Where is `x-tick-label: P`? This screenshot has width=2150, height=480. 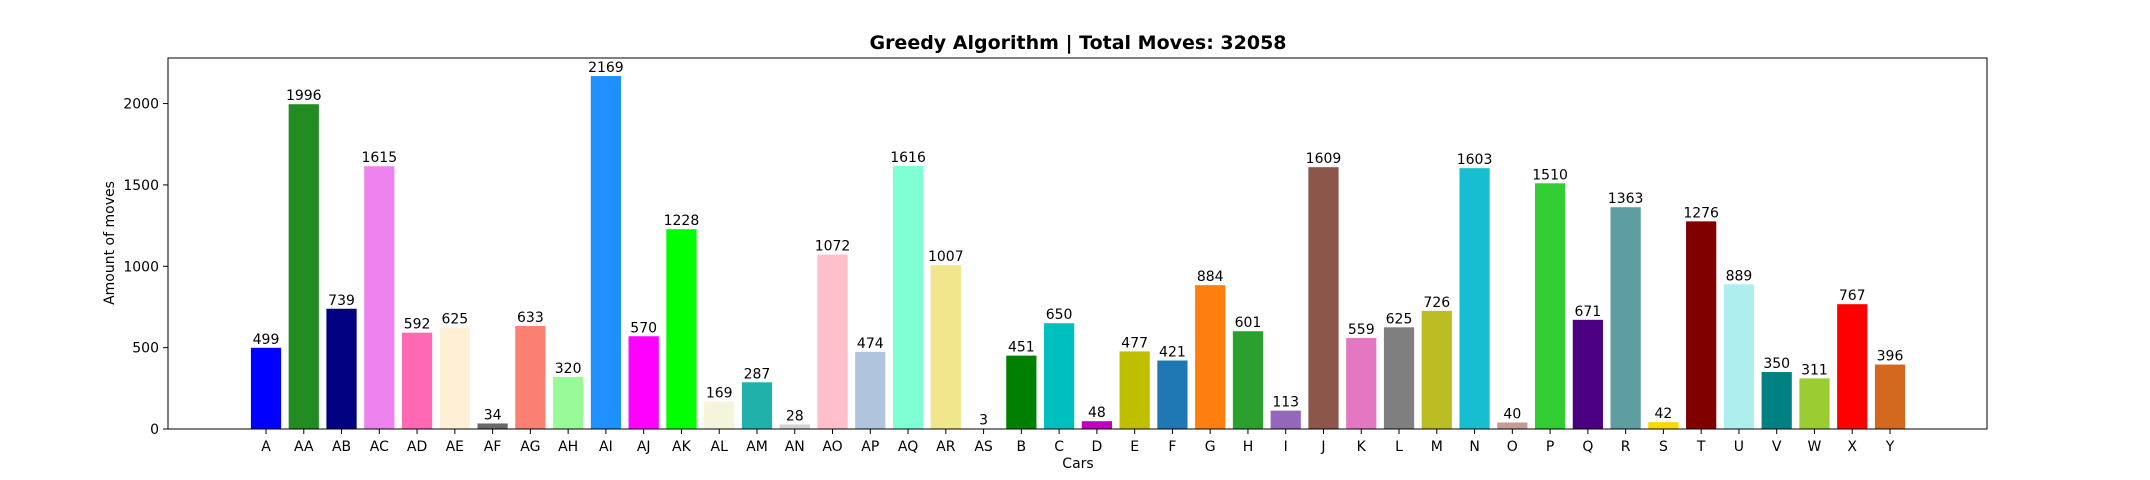
x-tick-label: P is located at coordinates (1550, 447).